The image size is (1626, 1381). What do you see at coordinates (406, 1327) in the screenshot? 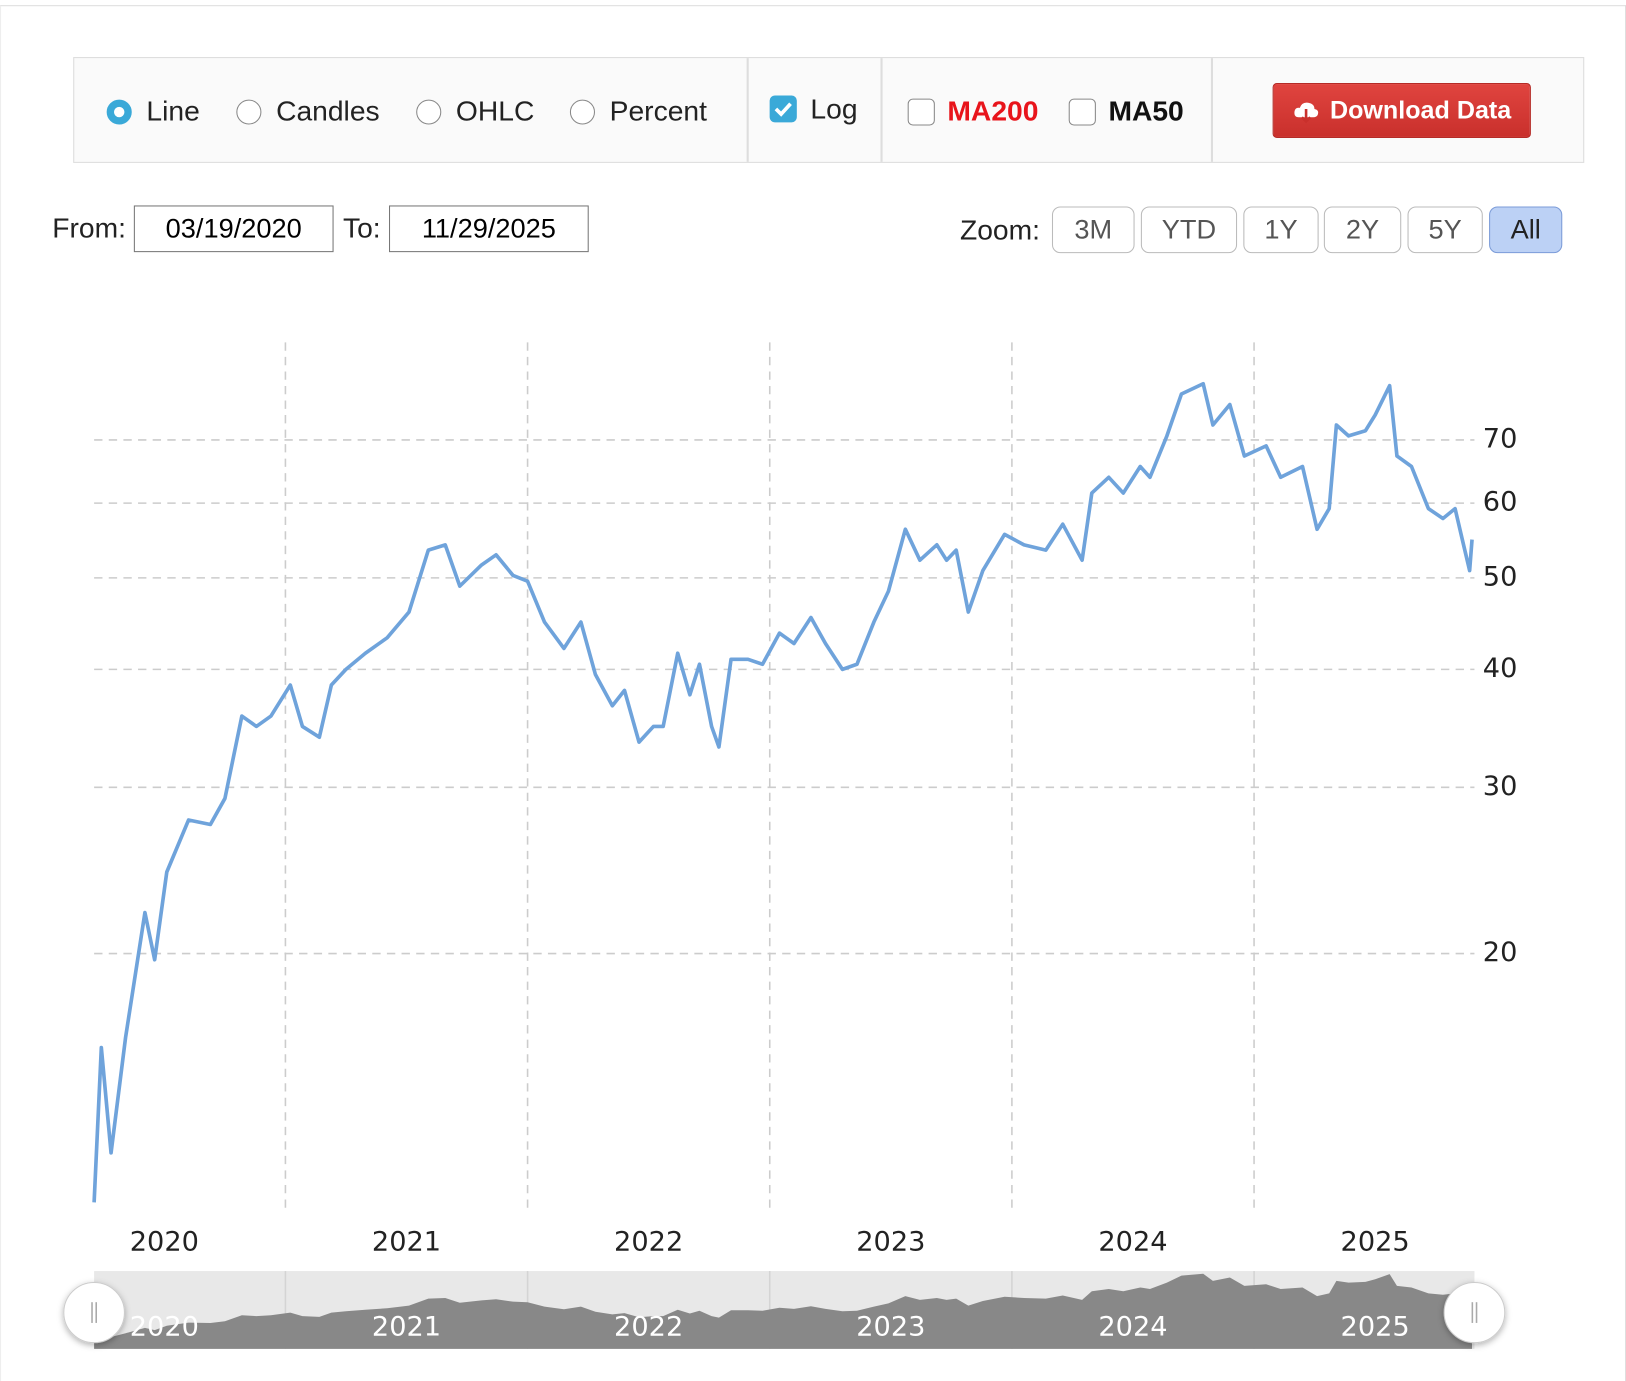
I see `navigator-label: 2021` at bounding box center [406, 1327].